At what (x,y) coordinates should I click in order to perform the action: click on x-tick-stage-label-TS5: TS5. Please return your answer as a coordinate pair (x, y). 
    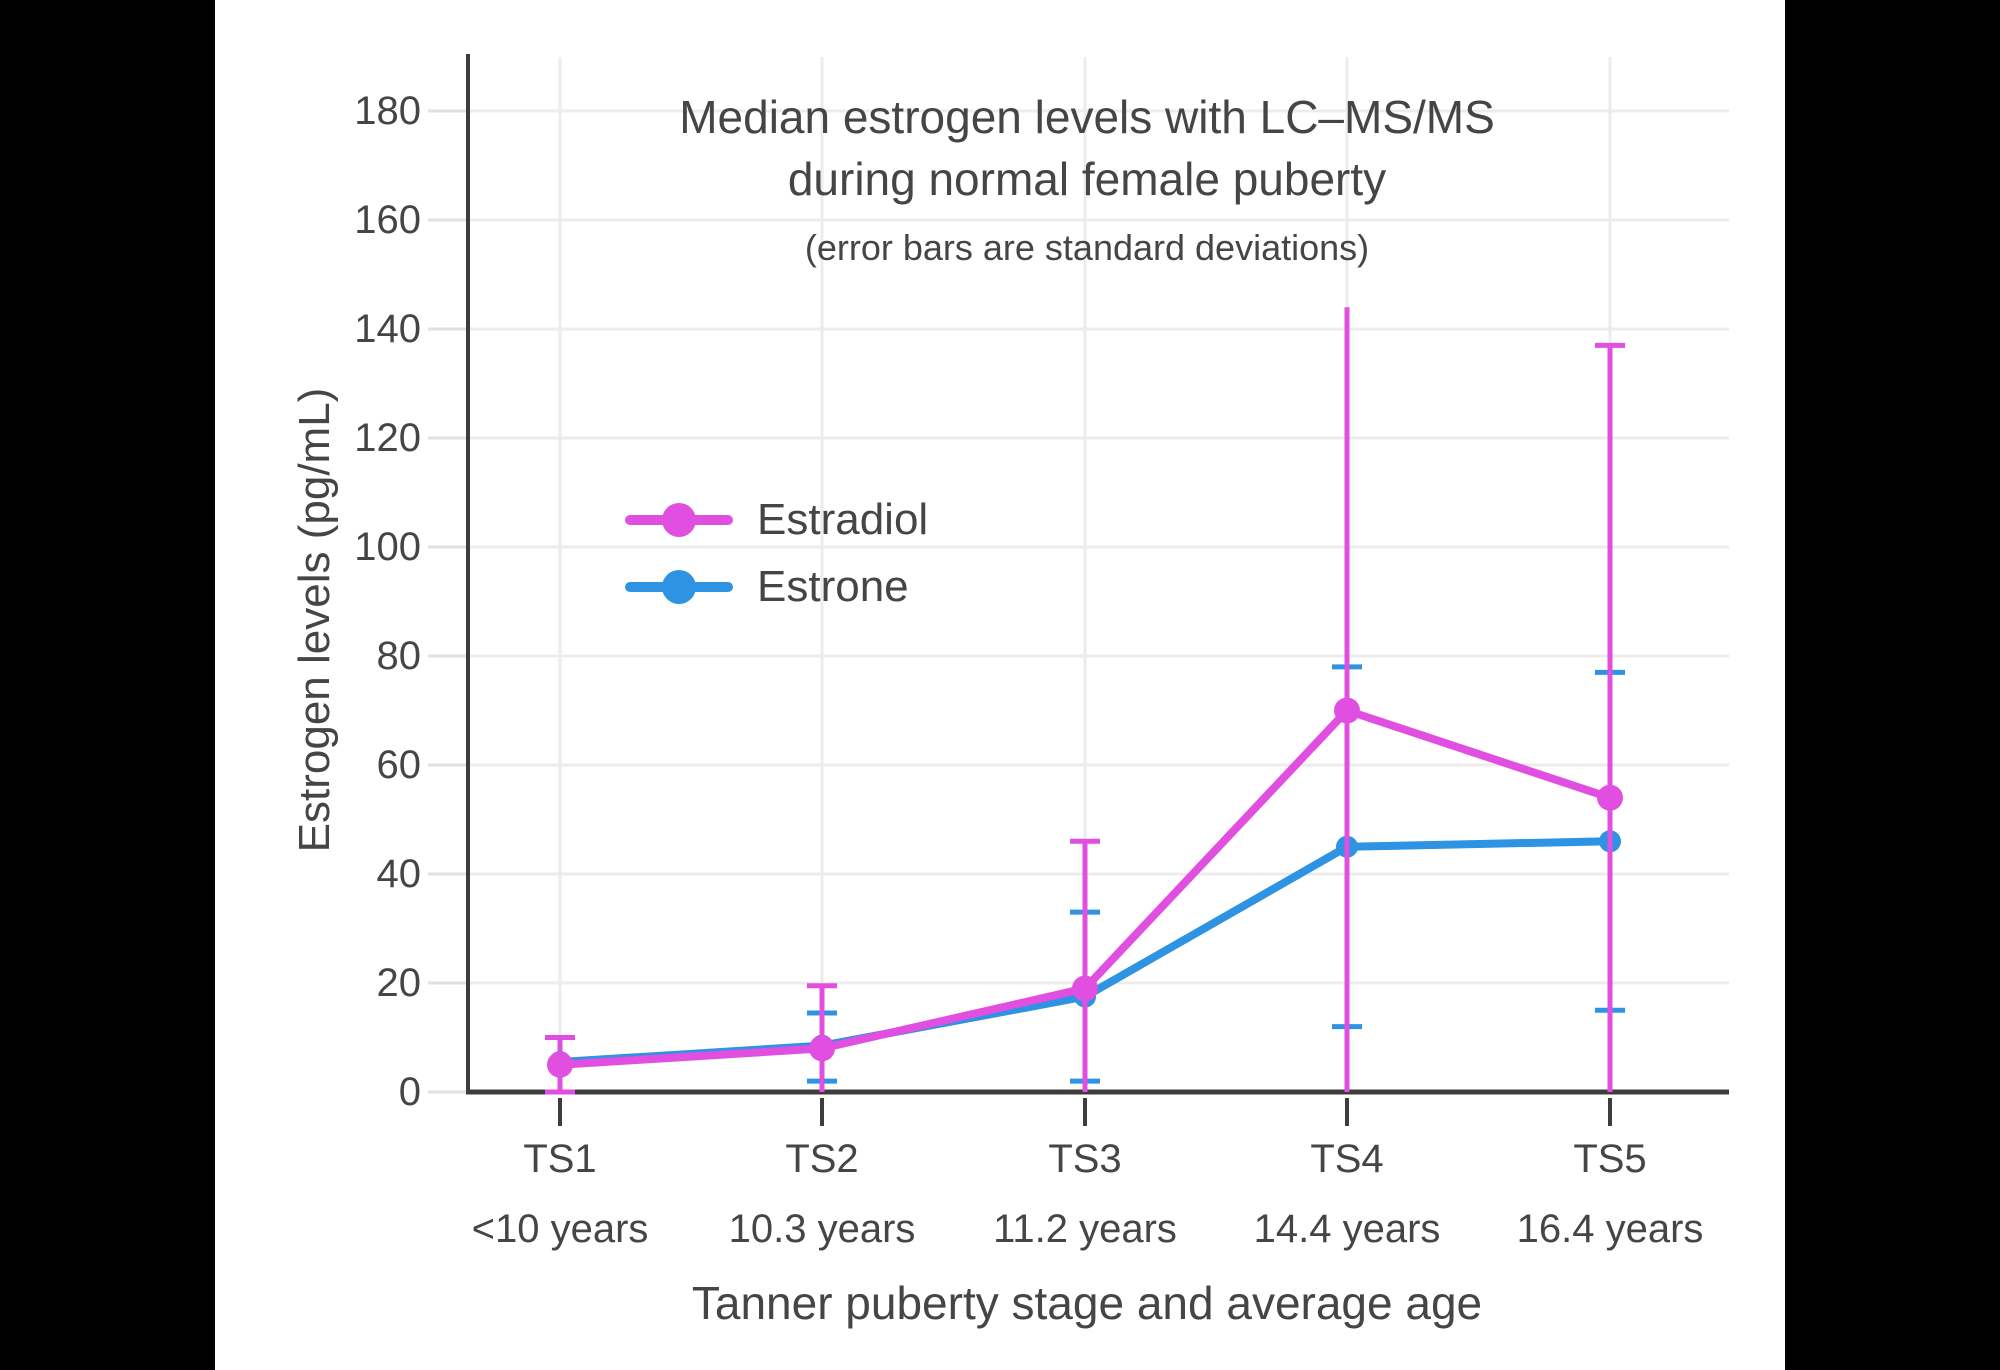
    Looking at the image, I should click on (1610, 1159).